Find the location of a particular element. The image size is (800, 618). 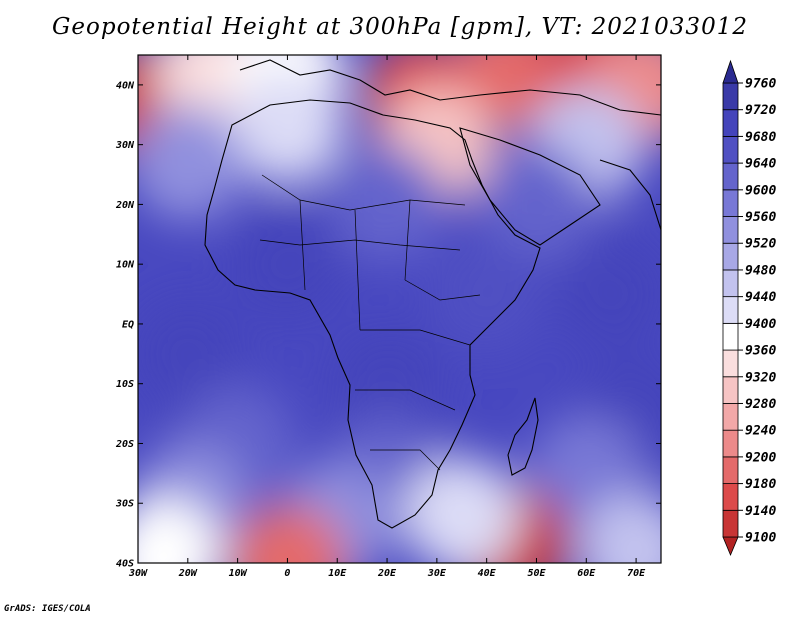

x-tick-label: 0 is located at coordinates (287, 573).